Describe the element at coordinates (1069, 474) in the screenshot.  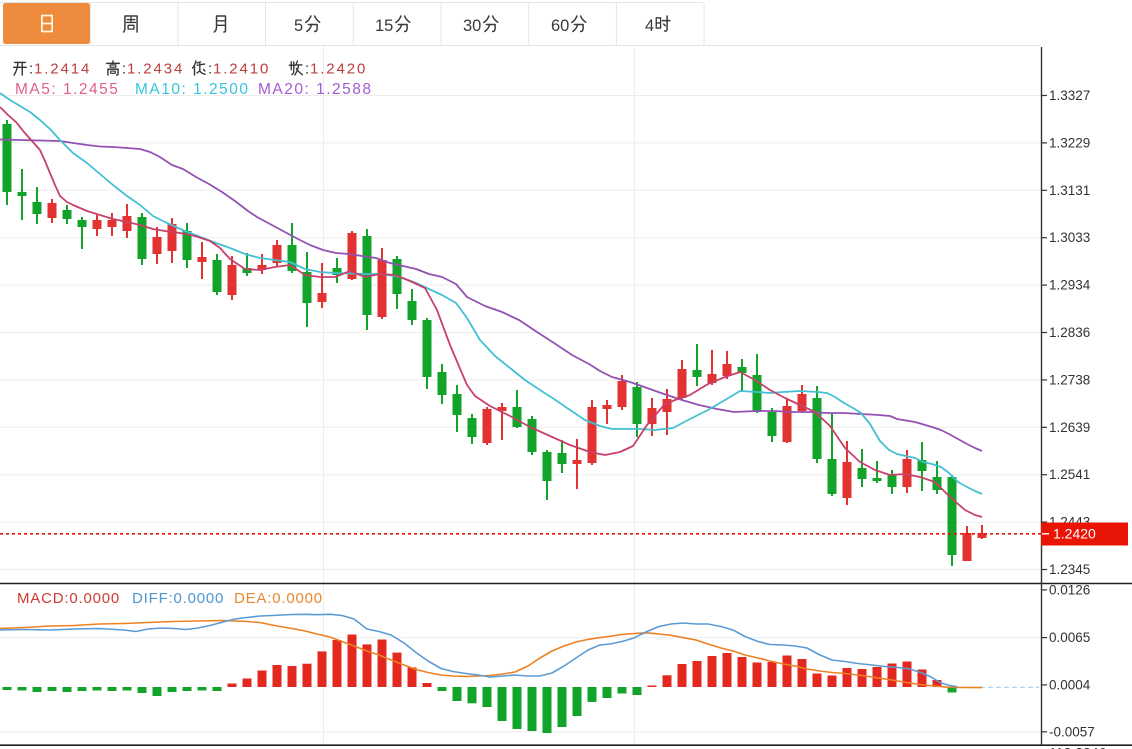
I see `svg-text: 1.2541` at that location.